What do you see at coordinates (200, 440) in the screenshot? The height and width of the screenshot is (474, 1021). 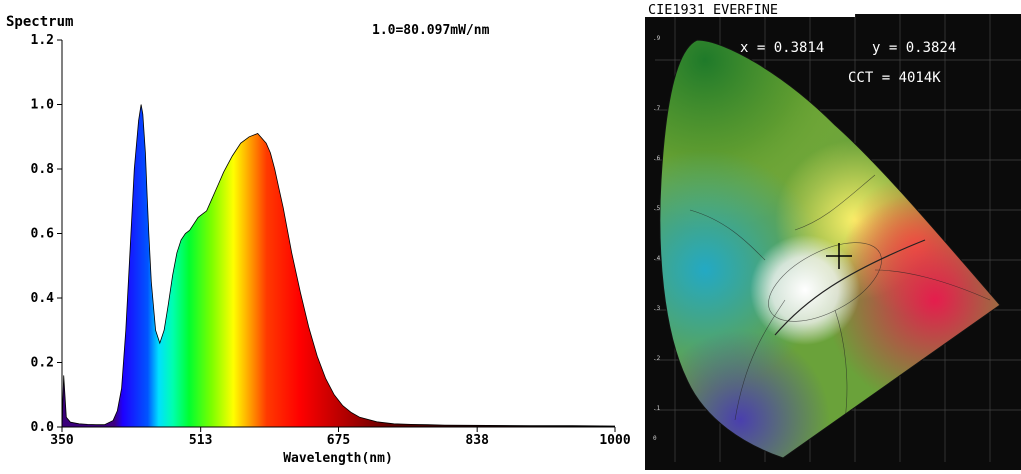 I see `x-tick-label: 513` at bounding box center [200, 440].